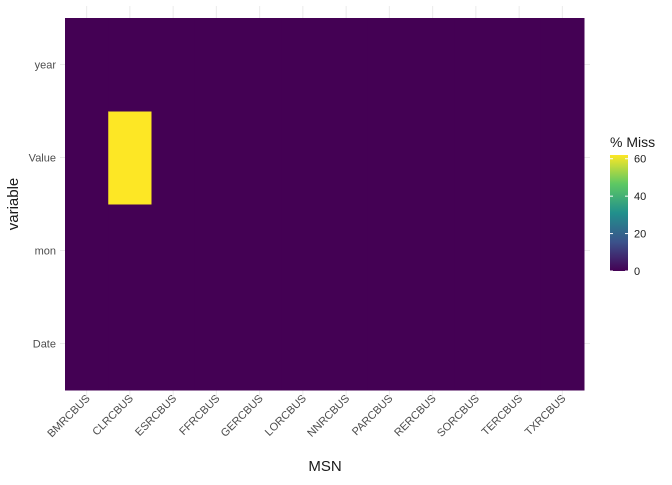 This screenshot has width=672, height=485. I want to click on legend-tick-label-20: 20, so click(640, 235).